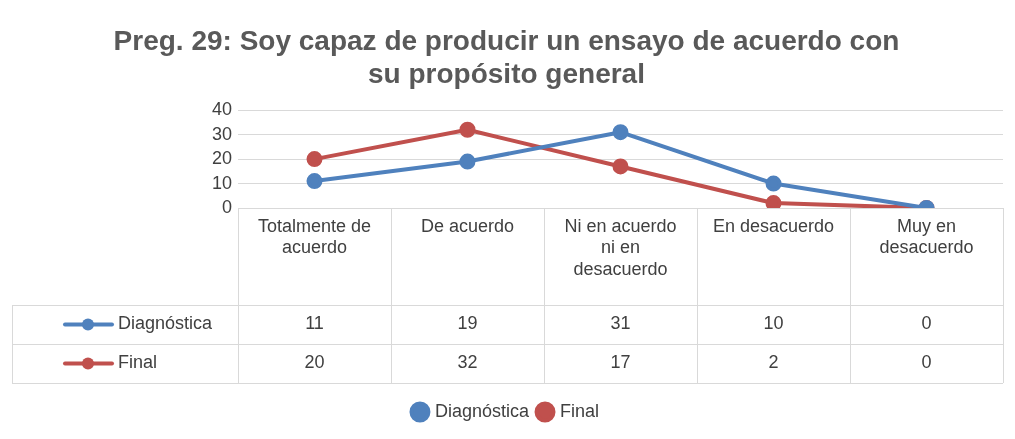 The image size is (1015, 439). I want to click on y-tick-label: 40, so click(221, 109).